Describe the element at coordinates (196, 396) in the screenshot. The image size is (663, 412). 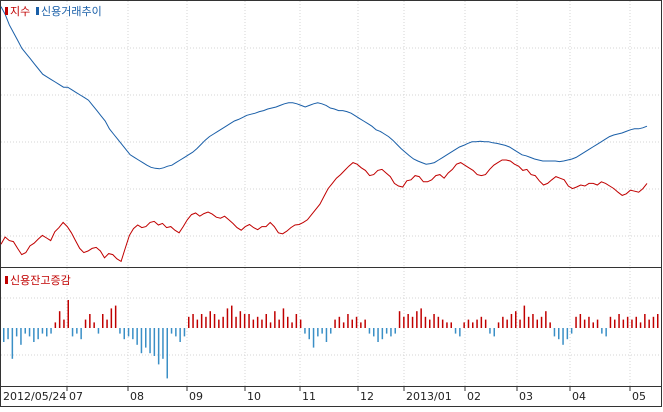
I see `x-tick-label: 09` at that location.